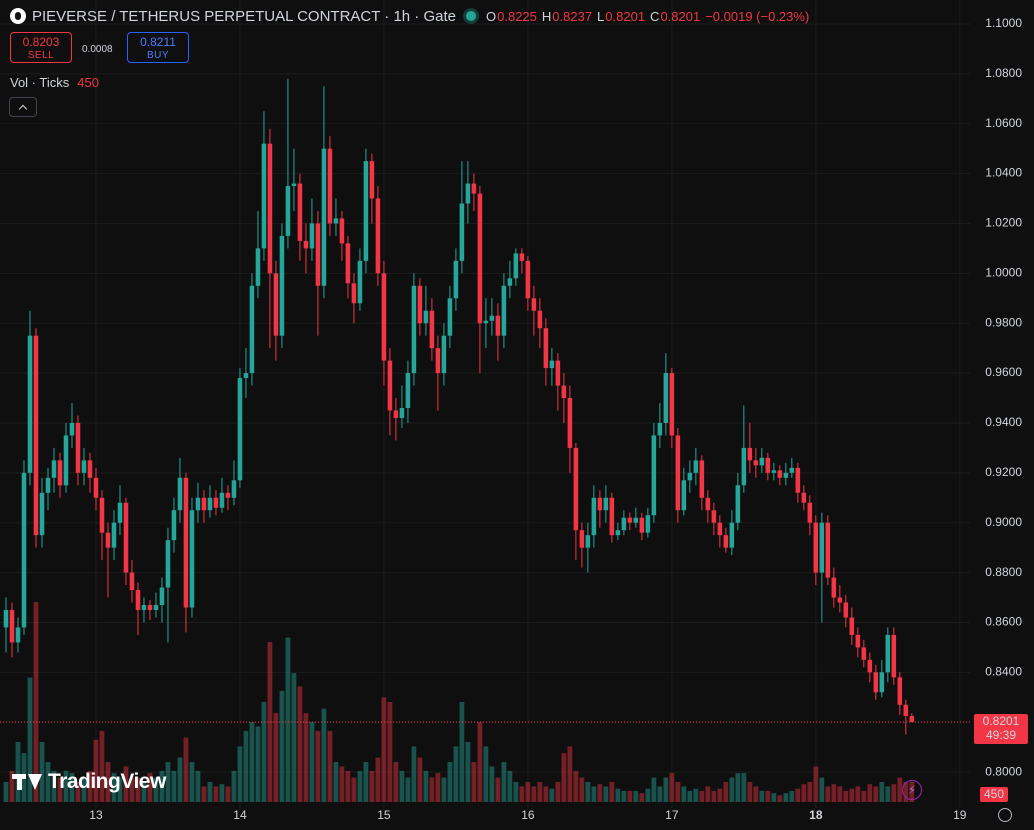 Image resolution: width=1034 pixels, height=830 pixels. Describe the element at coordinates (23, 107) in the screenshot. I see `collapse-button` at that location.